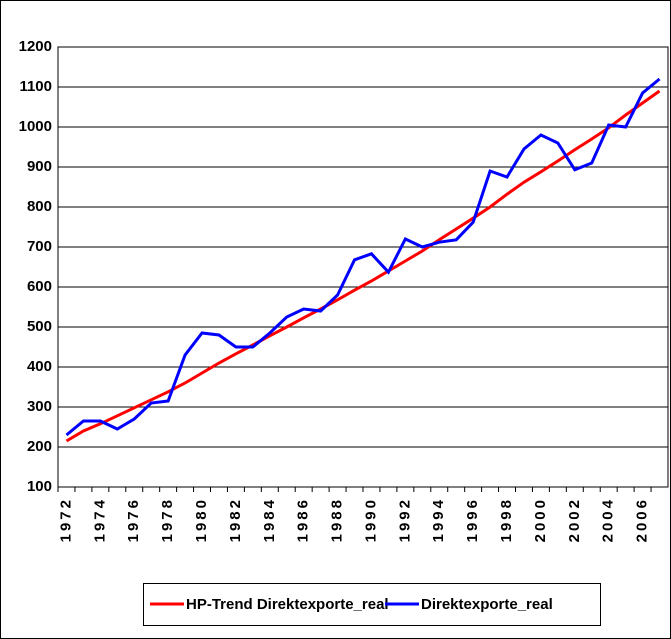 This screenshot has width=671, height=639. What do you see at coordinates (404, 519) in the screenshot?
I see `x-tick-label: 1992` at bounding box center [404, 519].